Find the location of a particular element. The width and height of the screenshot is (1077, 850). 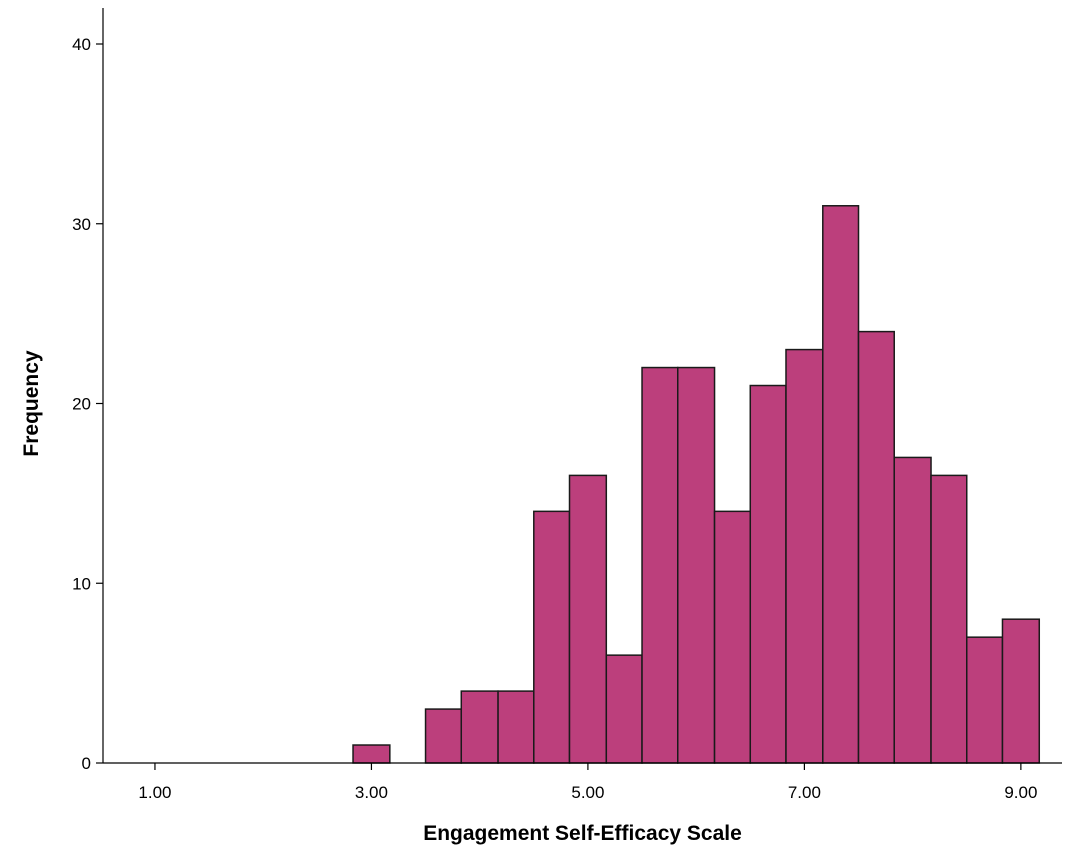

x-axis-title: Engagement Self-Efficacy Scale is located at coordinates (582, 833).